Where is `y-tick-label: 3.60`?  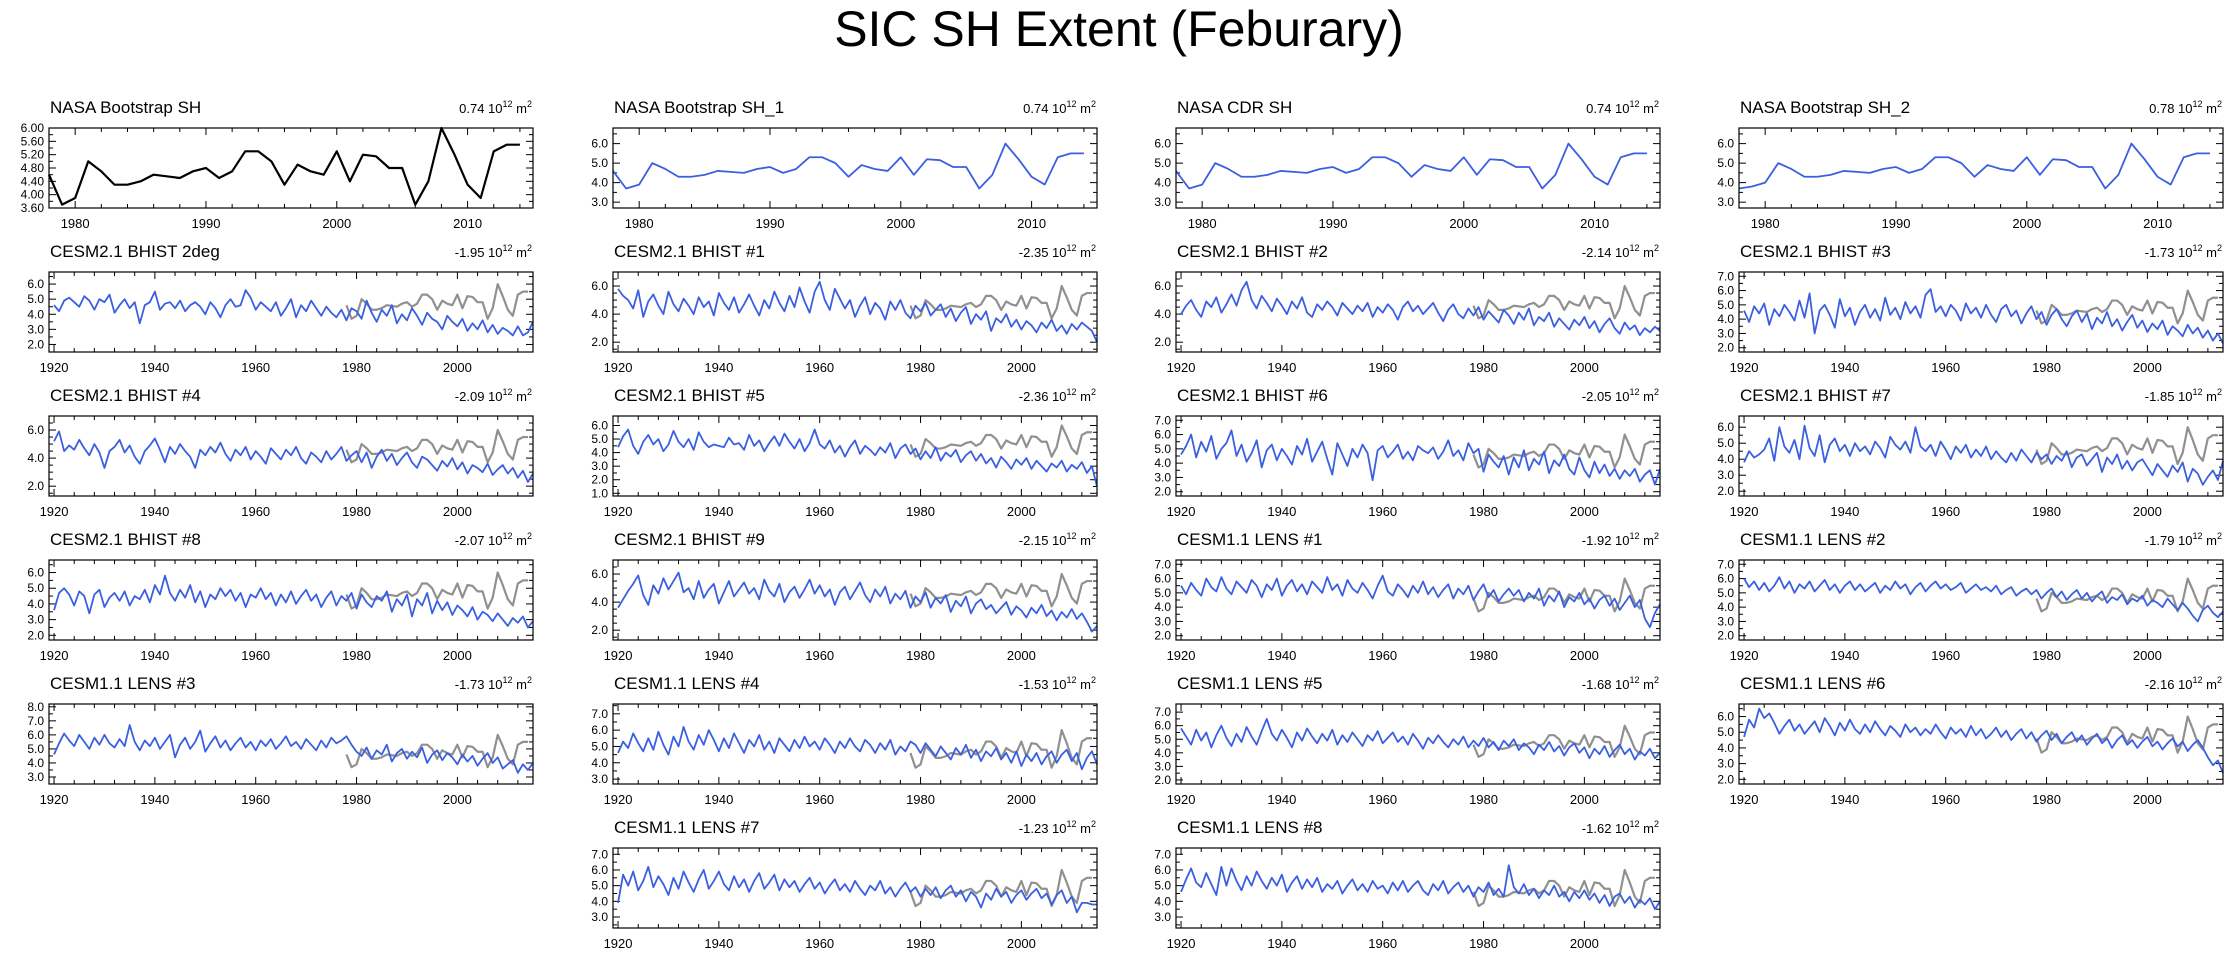
y-tick-label: 3.60 is located at coordinates (33, 208).